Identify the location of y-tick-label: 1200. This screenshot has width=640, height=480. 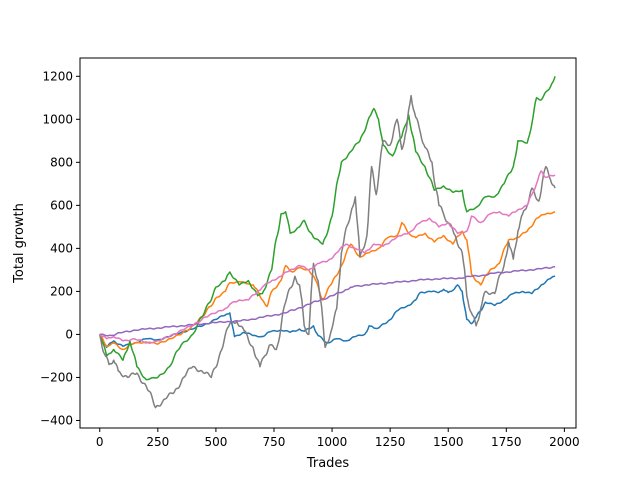
(57, 76).